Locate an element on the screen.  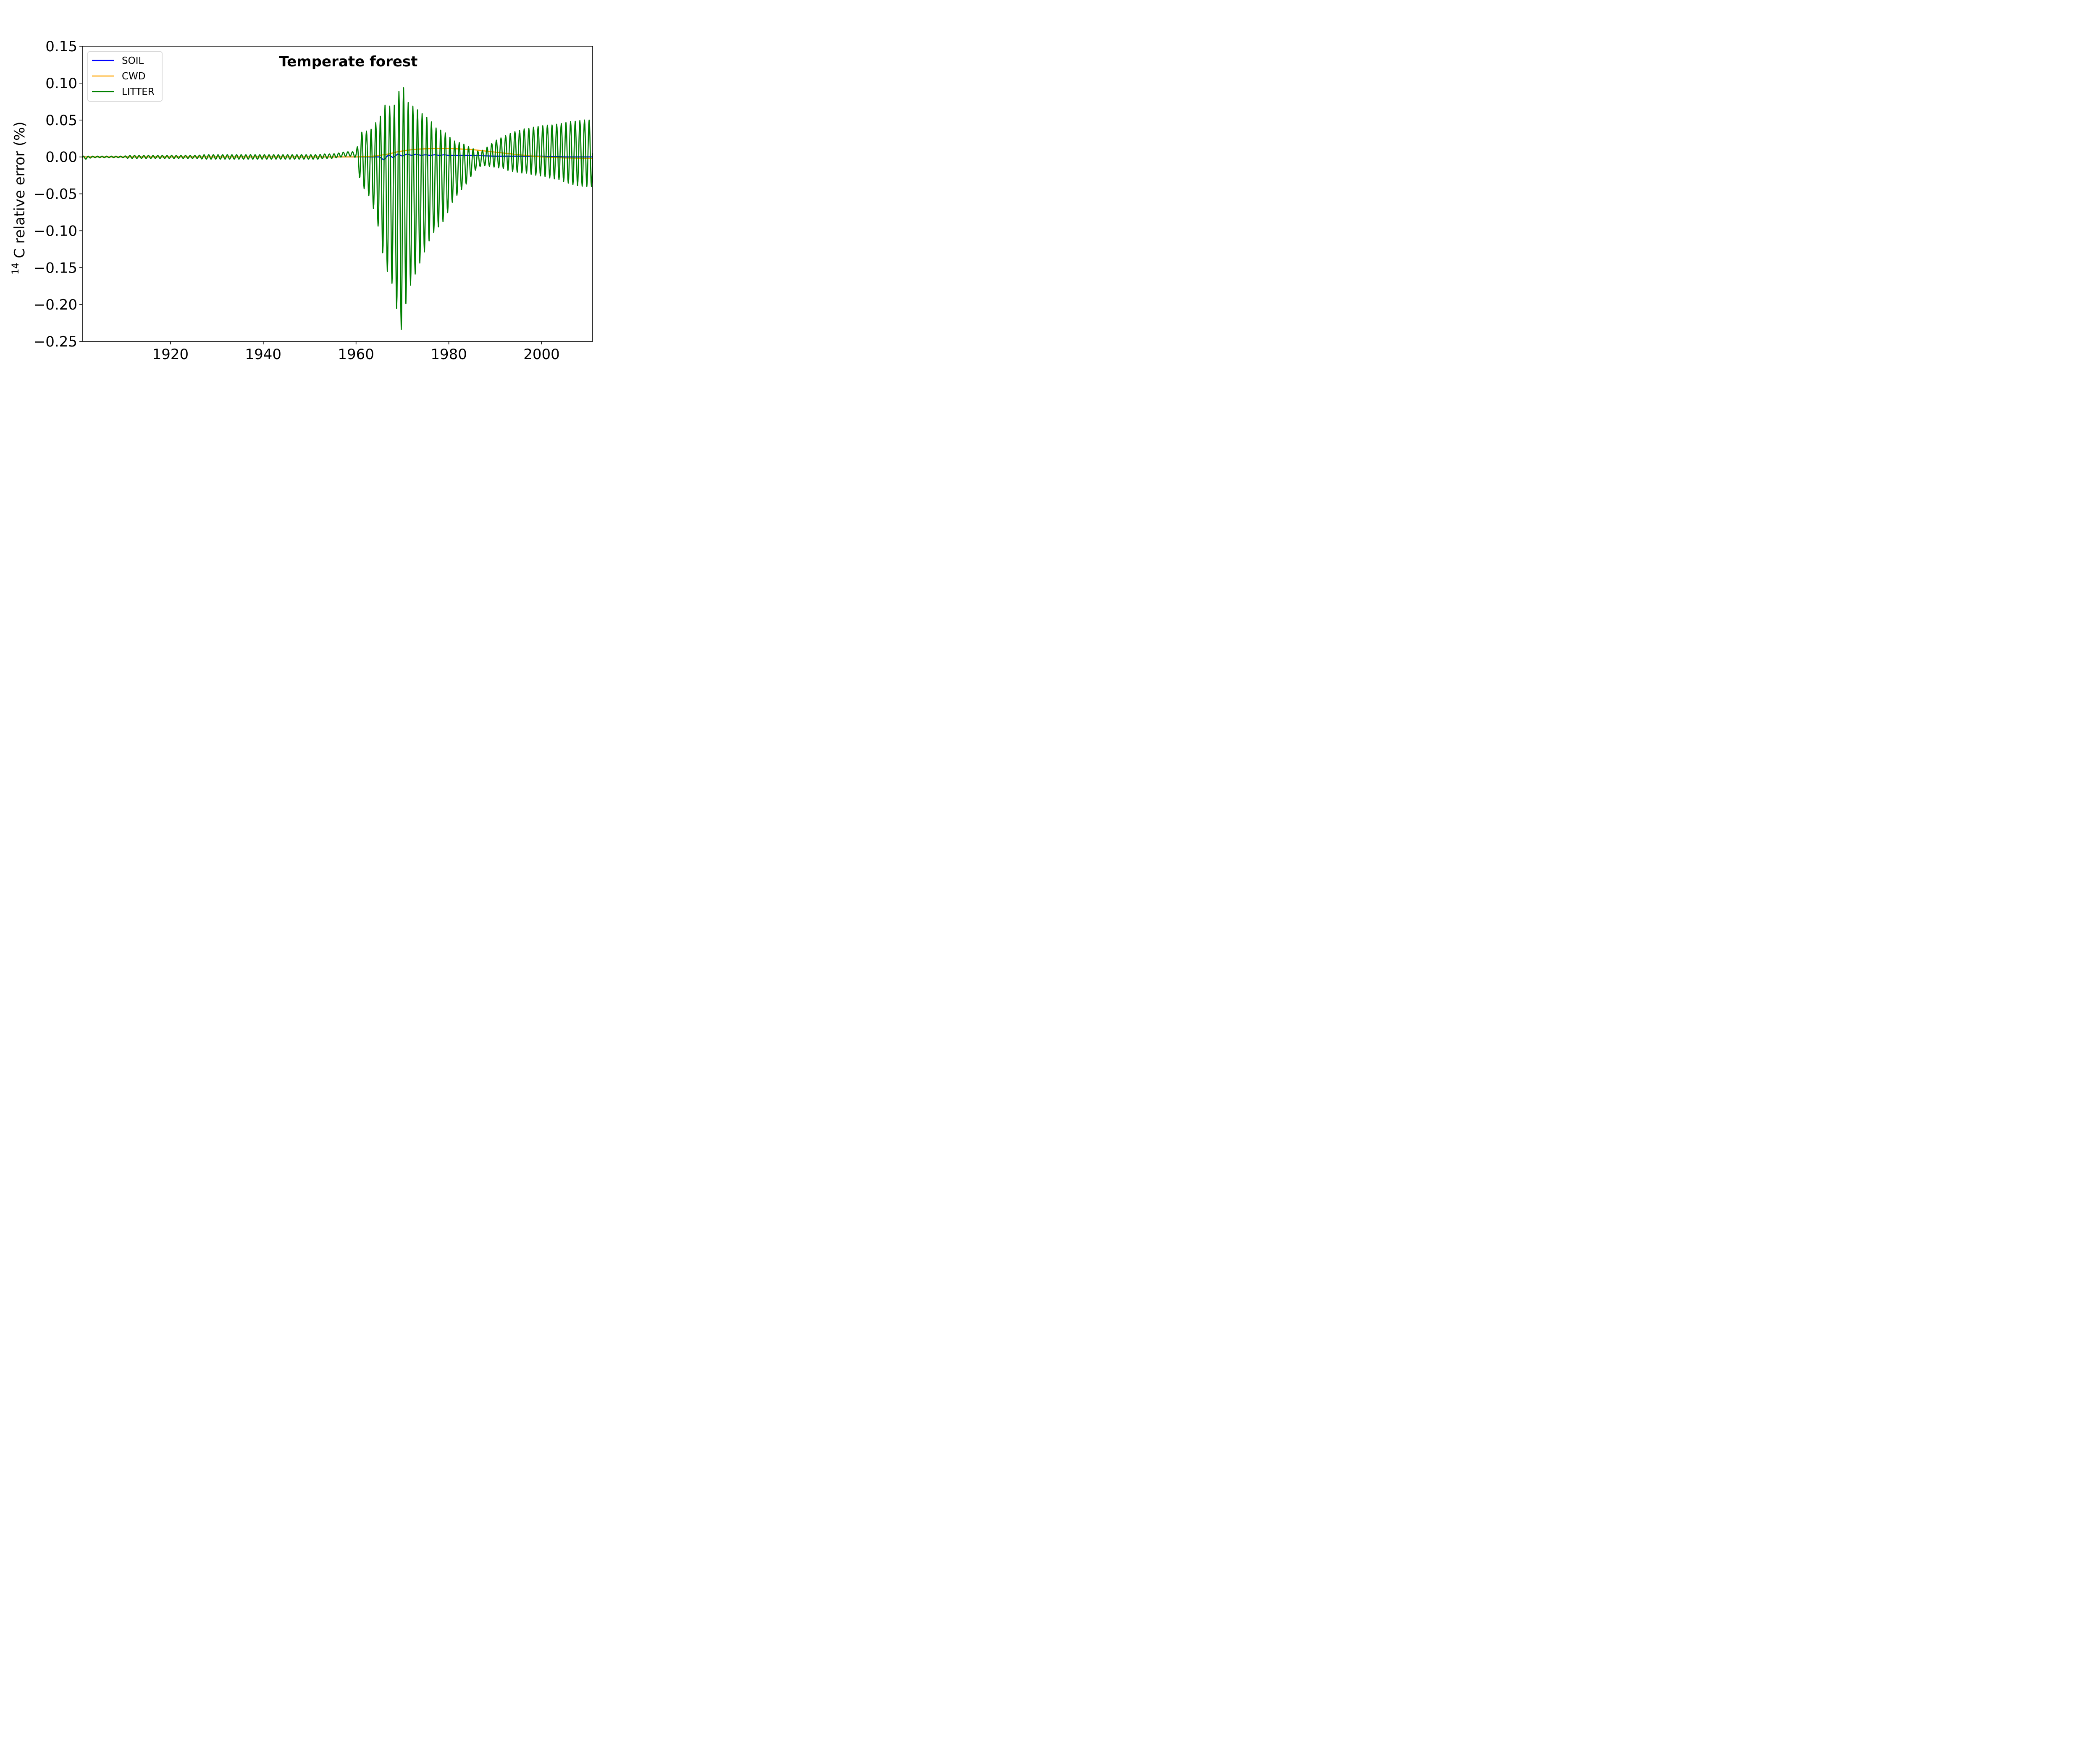
y-tick-label: 0.00 is located at coordinates (61, 157).